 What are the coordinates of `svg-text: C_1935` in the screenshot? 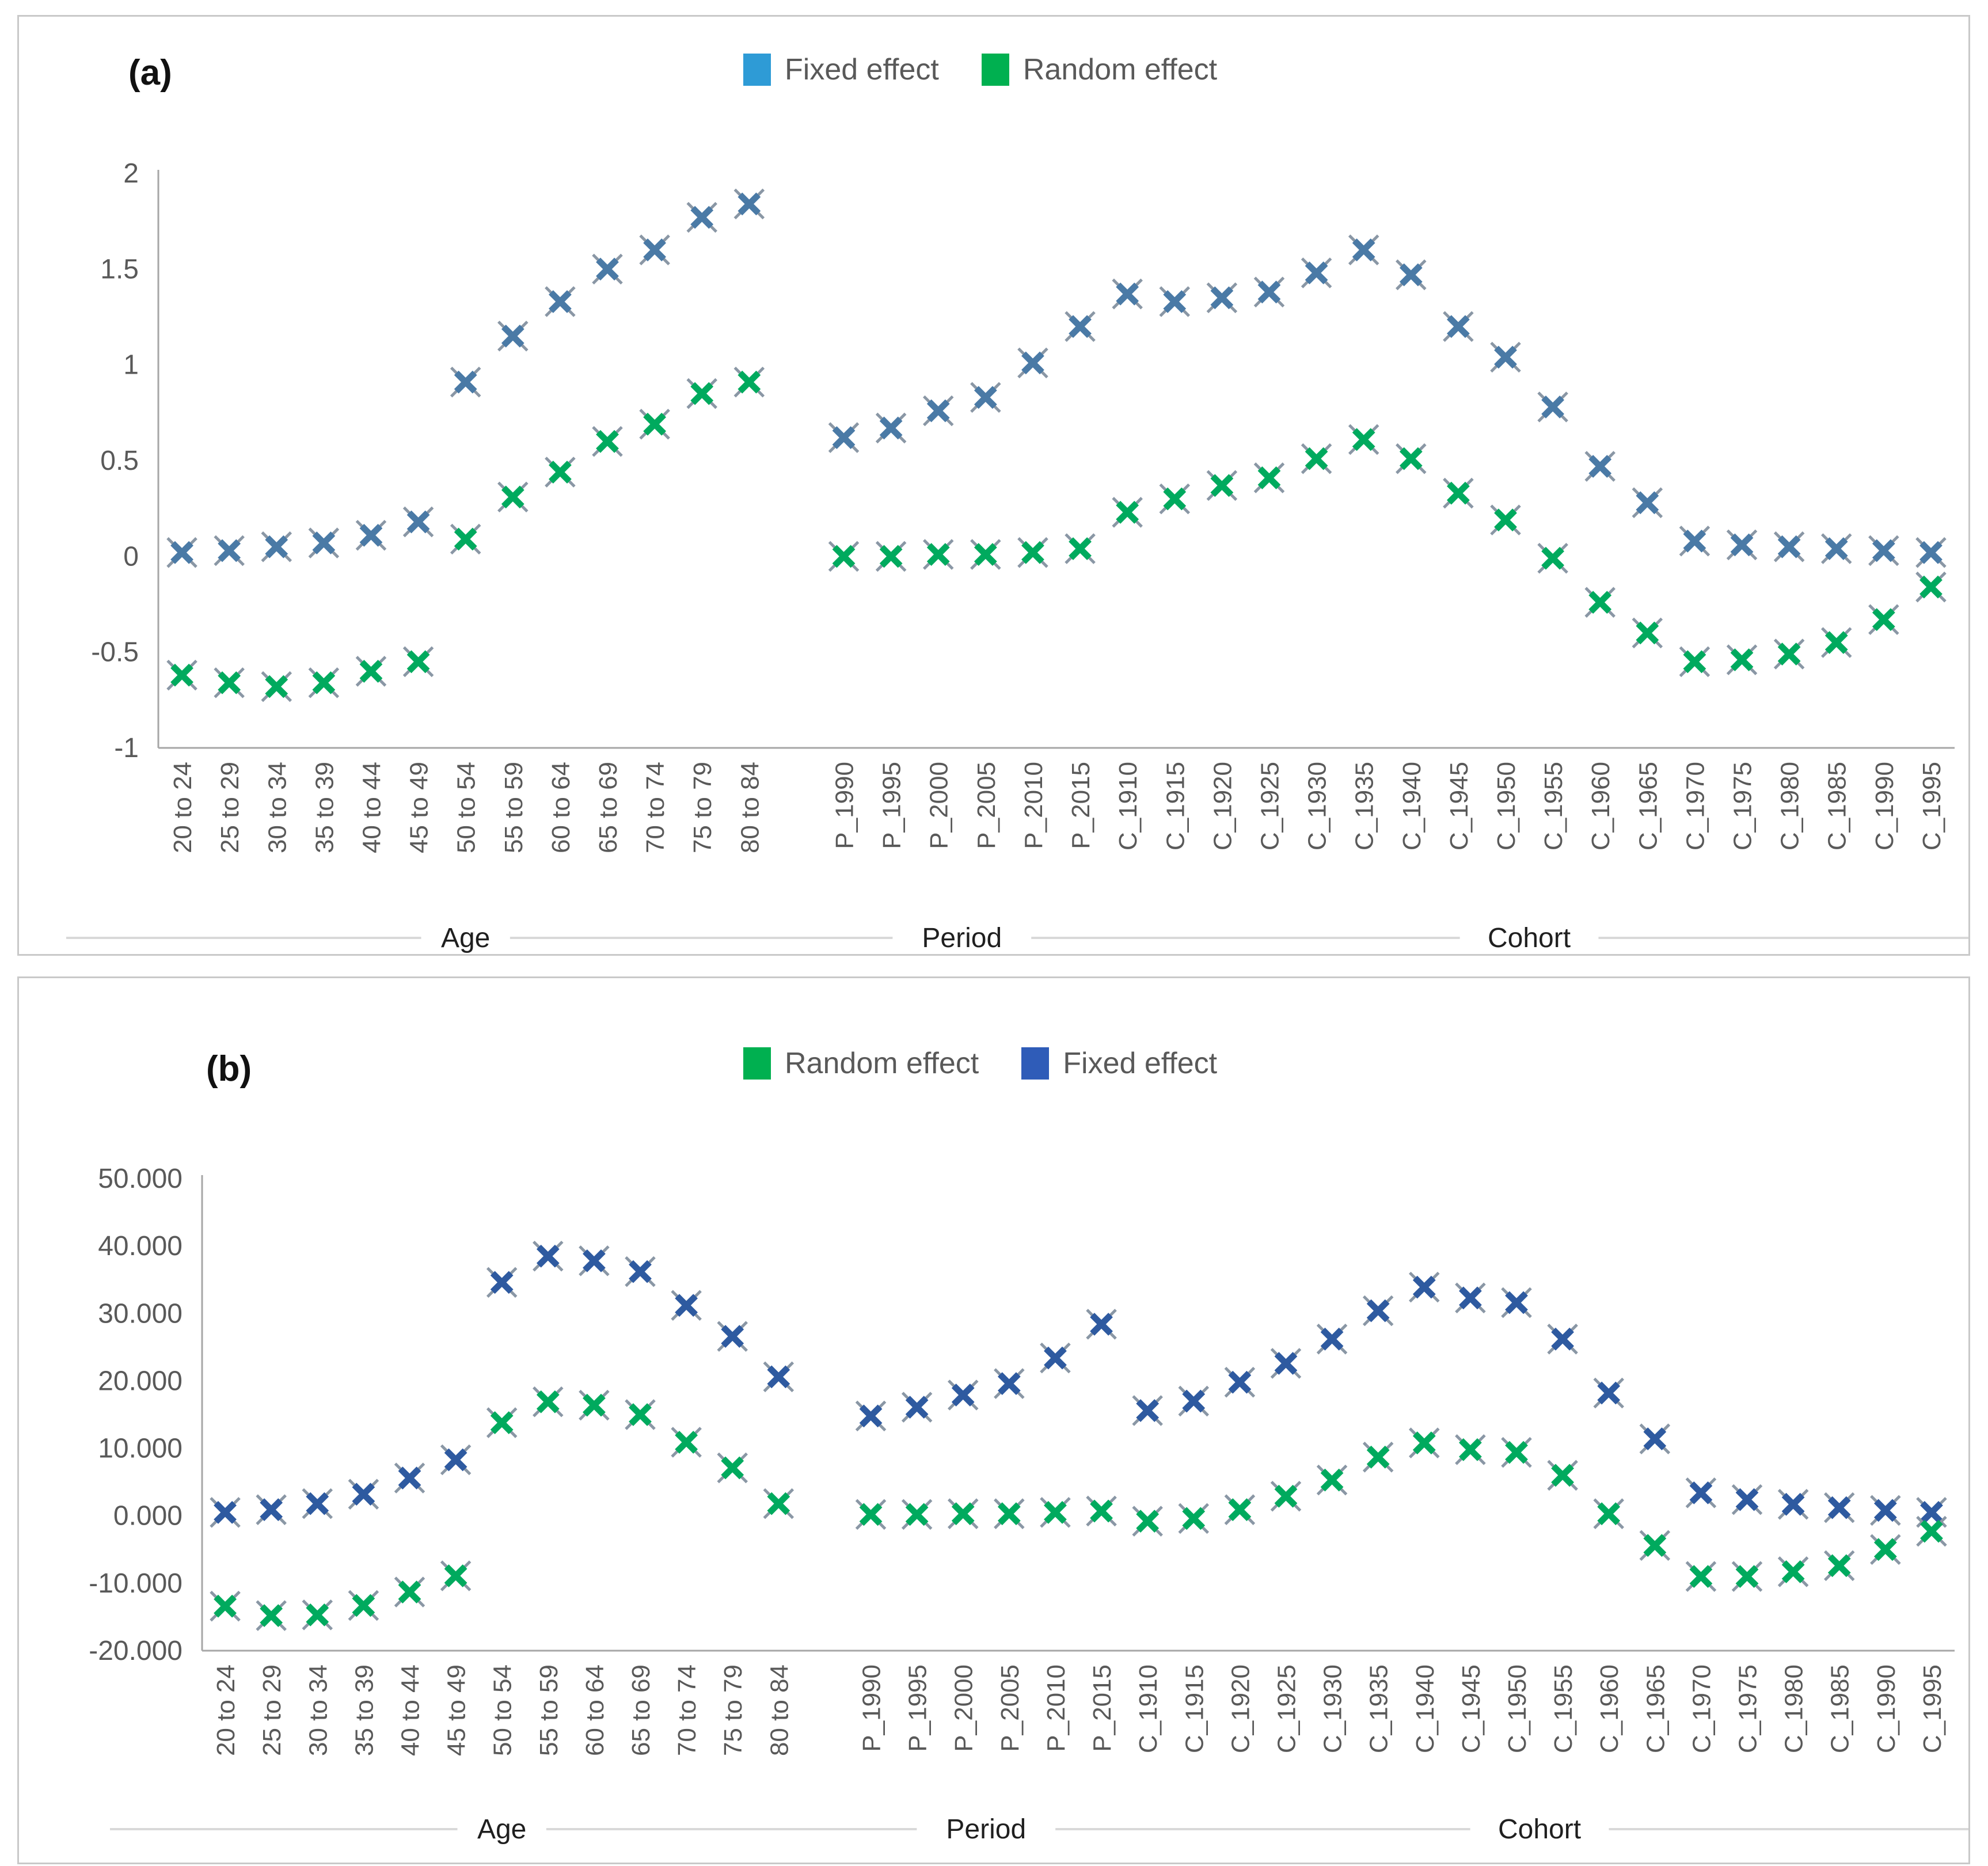 It's located at (1379, 1708).